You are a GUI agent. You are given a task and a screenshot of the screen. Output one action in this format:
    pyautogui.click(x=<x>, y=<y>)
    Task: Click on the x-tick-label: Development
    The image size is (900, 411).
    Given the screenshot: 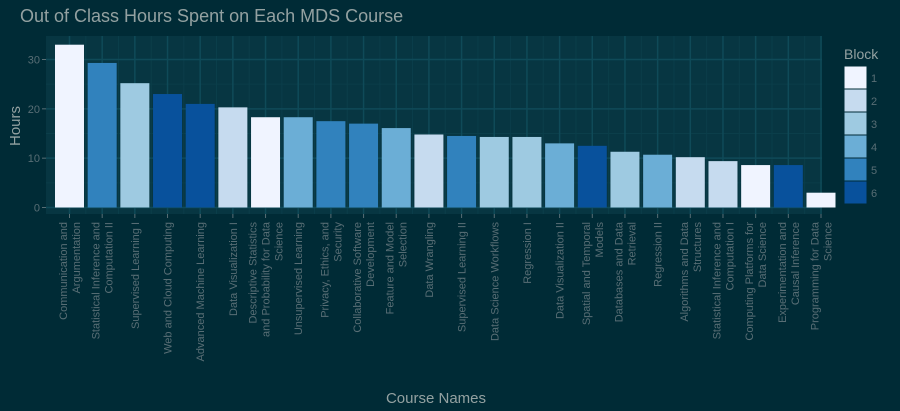 What is the action you would take?
    pyautogui.click(x=371, y=254)
    